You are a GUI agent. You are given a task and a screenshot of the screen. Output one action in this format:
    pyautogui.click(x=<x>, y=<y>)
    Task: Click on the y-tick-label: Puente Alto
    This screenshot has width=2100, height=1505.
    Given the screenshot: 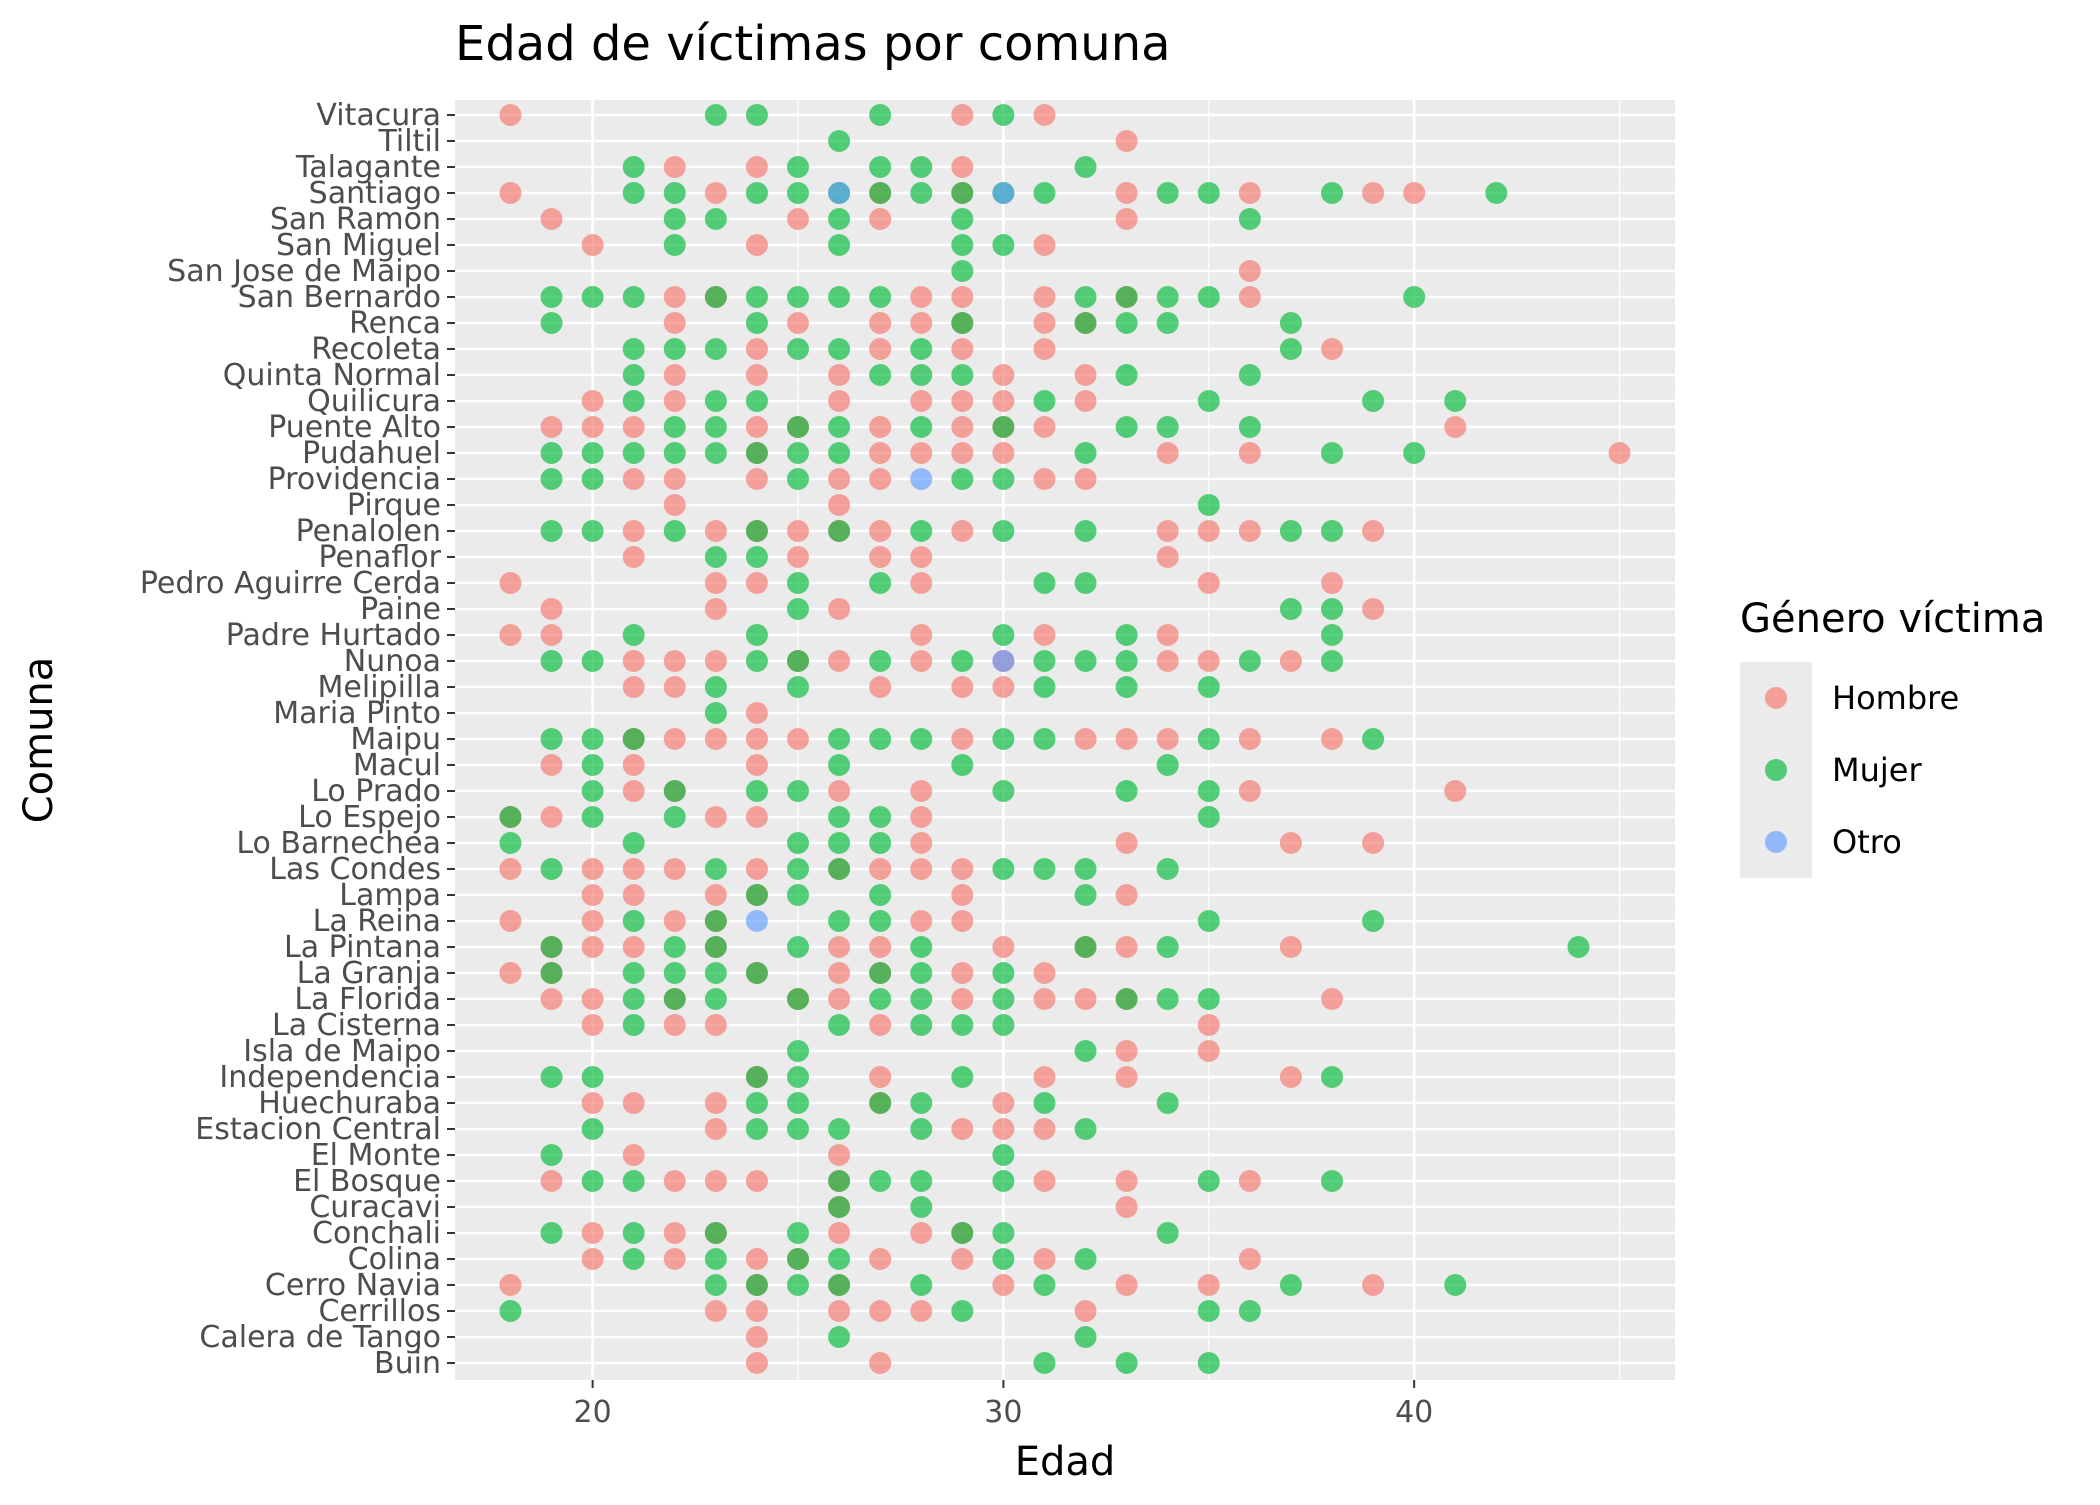 What is the action you would take?
    pyautogui.click(x=354, y=427)
    